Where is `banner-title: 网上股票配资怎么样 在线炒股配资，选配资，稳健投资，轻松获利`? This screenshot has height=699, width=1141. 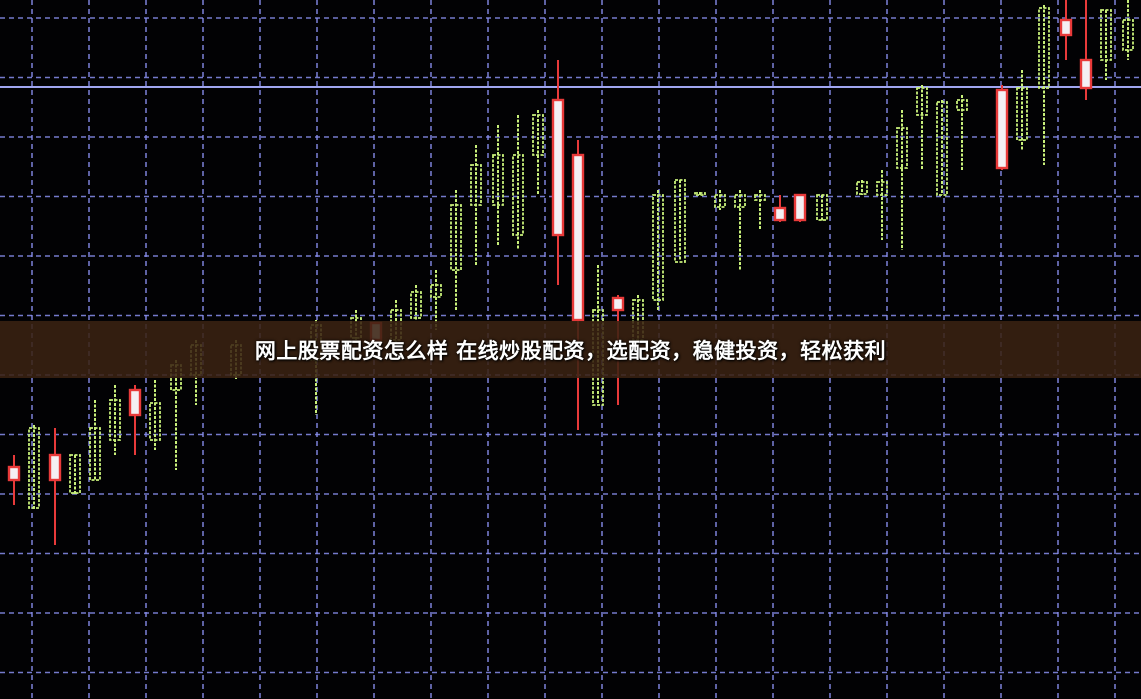 banner-title: 网上股票配资怎么样 在线炒股配资，选配资，稳健投资，轻松获利 is located at coordinates (570, 350).